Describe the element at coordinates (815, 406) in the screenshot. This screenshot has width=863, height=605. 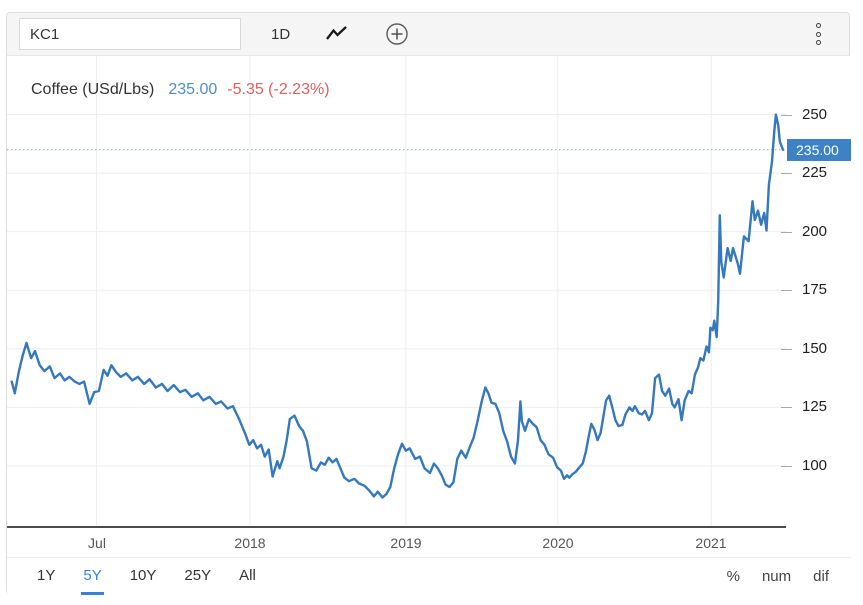
I see `y-axis-tick-label: 125` at that location.